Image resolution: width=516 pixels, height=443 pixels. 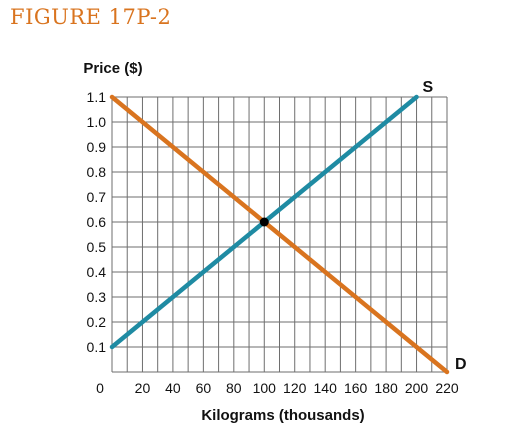 What do you see at coordinates (234, 388) in the screenshot?
I see `x-tick-label: 80` at bounding box center [234, 388].